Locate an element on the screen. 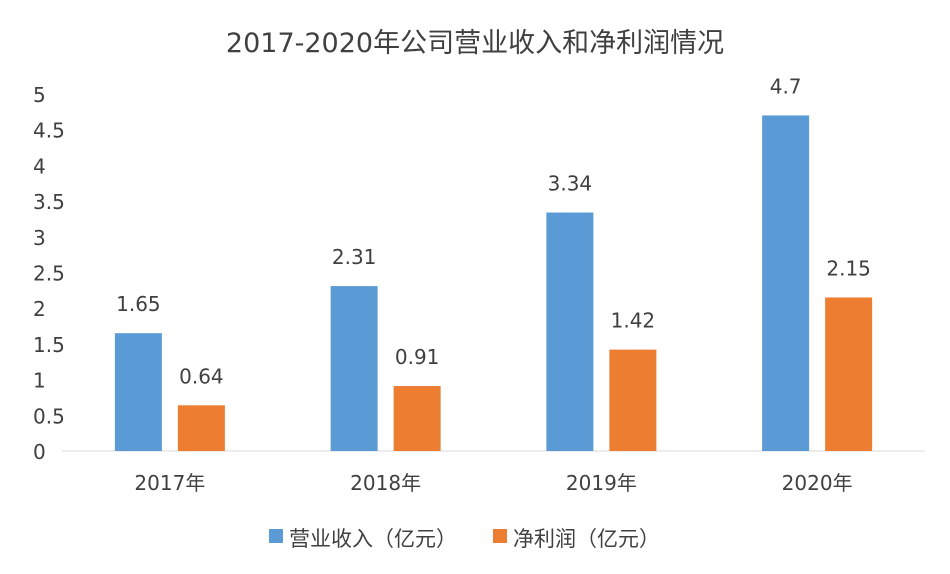  y-tick-label: 2.5 is located at coordinates (49, 274).